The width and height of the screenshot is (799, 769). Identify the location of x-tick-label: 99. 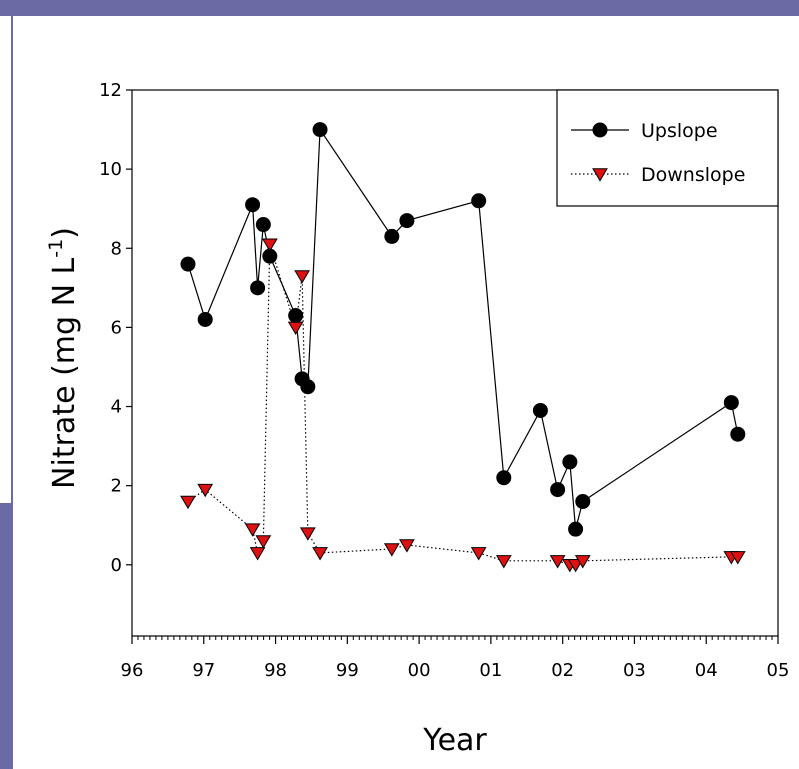
(347, 670).